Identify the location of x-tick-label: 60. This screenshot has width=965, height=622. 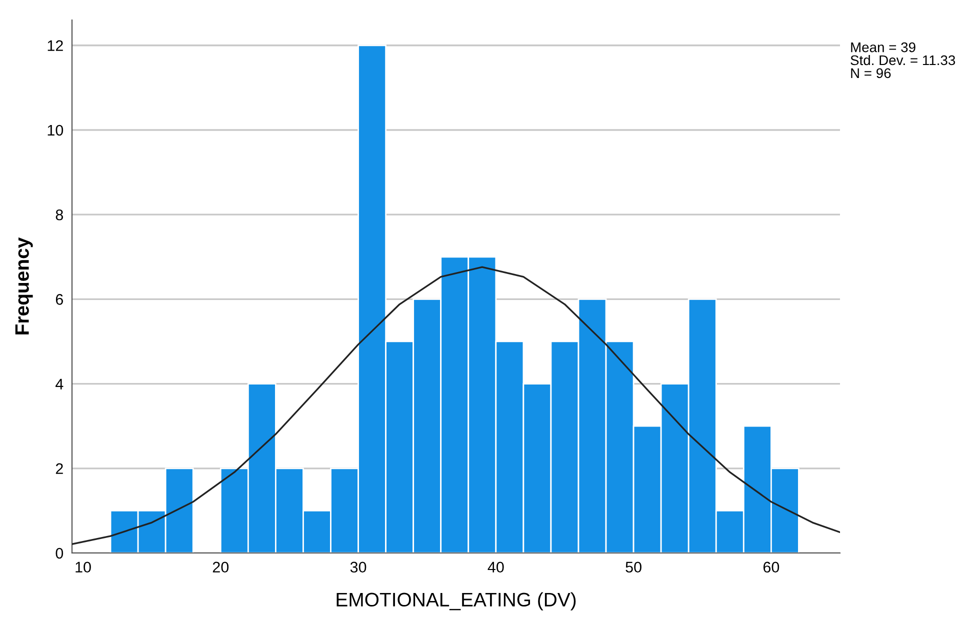
(771, 567).